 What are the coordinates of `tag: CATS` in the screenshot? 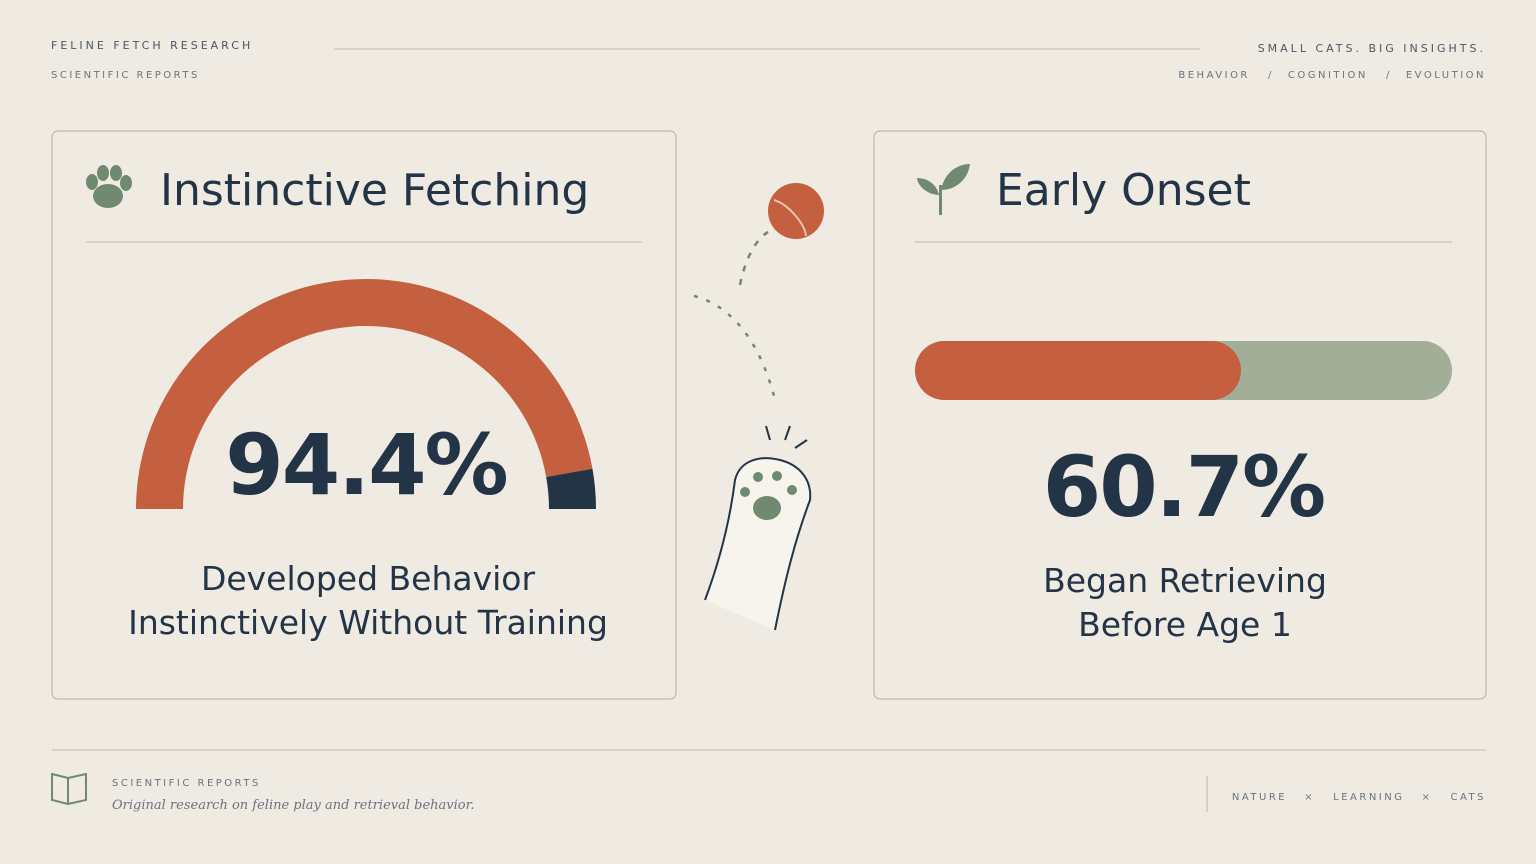 It's located at (1468, 797).